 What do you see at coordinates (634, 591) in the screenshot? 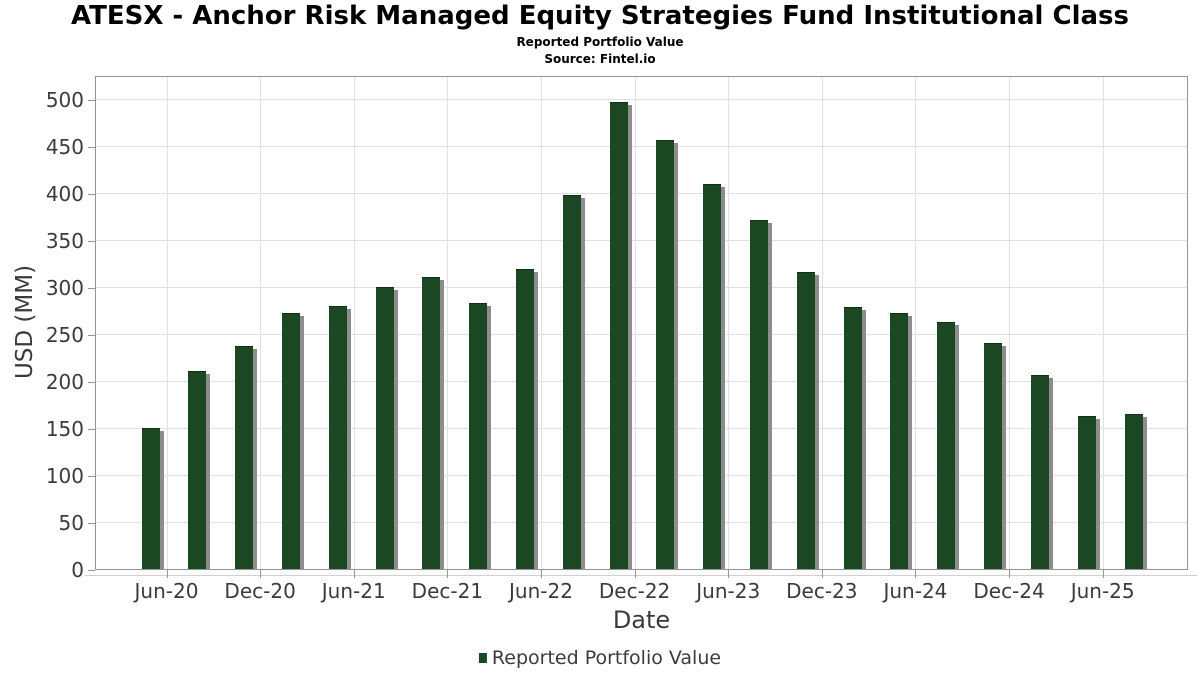
I see `x-tick-label: Dec-22` at bounding box center [634, 591].